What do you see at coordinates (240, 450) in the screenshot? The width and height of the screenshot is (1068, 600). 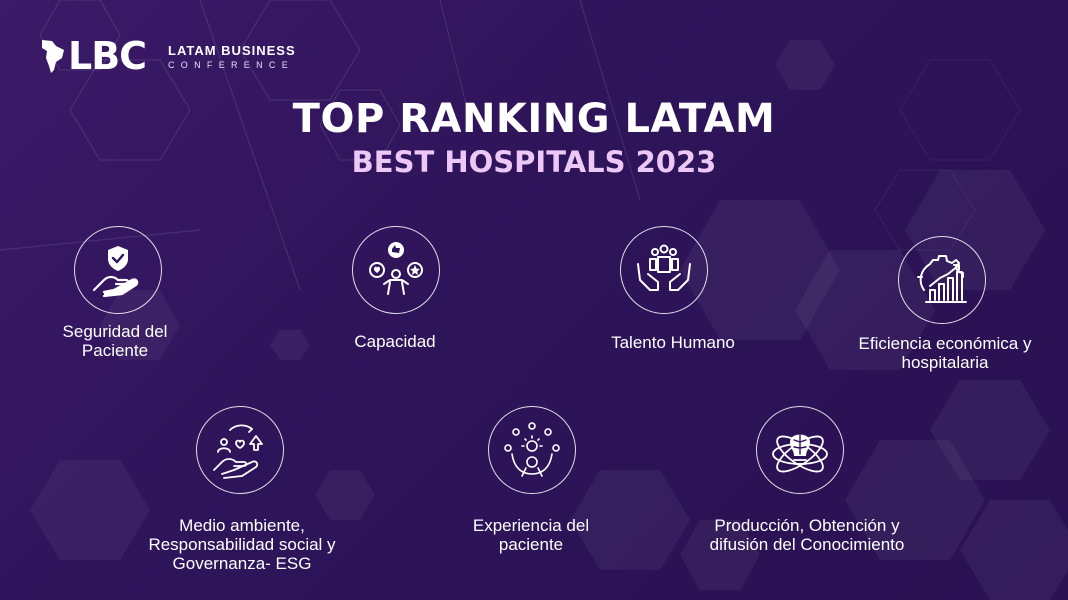 I see `hand-people-tree-cycle-icon` at bounding box center [240, 450].